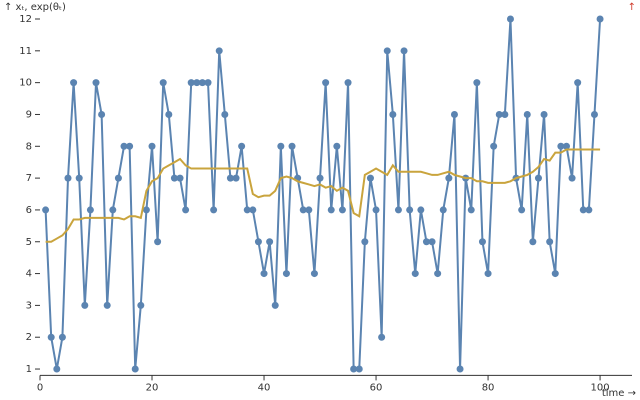  Describe the element at coordinates (619, 393) in the screenshot. I see `x-axis-label: time →` at that location.